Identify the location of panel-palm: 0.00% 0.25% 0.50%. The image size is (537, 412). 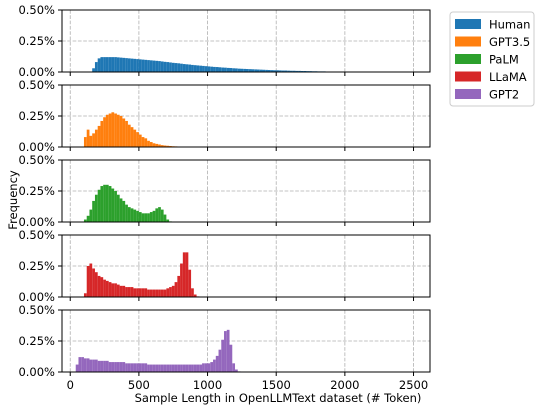
(224, 191).